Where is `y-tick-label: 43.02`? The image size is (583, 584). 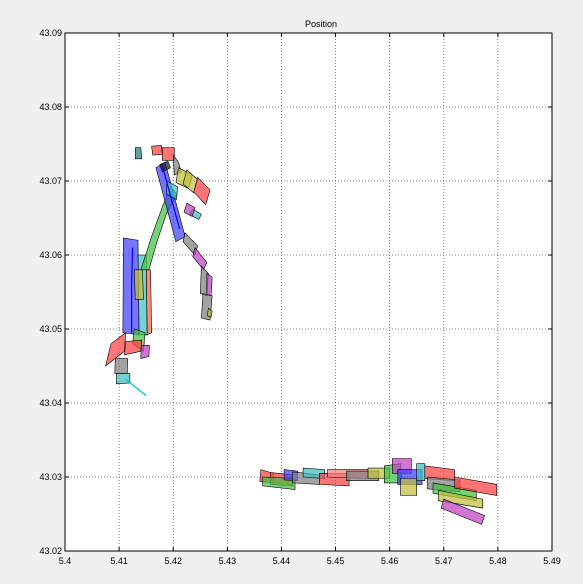
y-tick-label: 43.02 is located at coordinates (50, 551).